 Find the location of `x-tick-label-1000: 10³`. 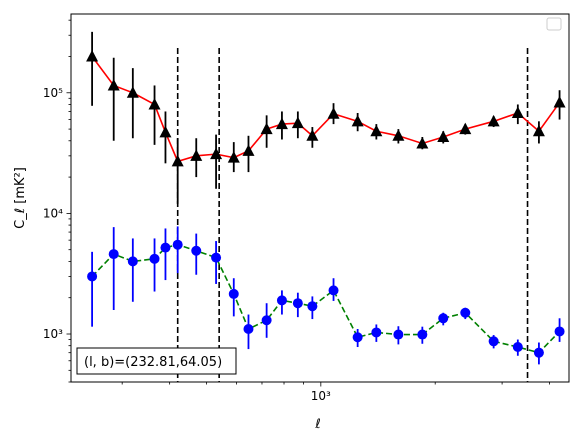

x-tick-label-1000: 10³ is located at coordinates (321, 396).